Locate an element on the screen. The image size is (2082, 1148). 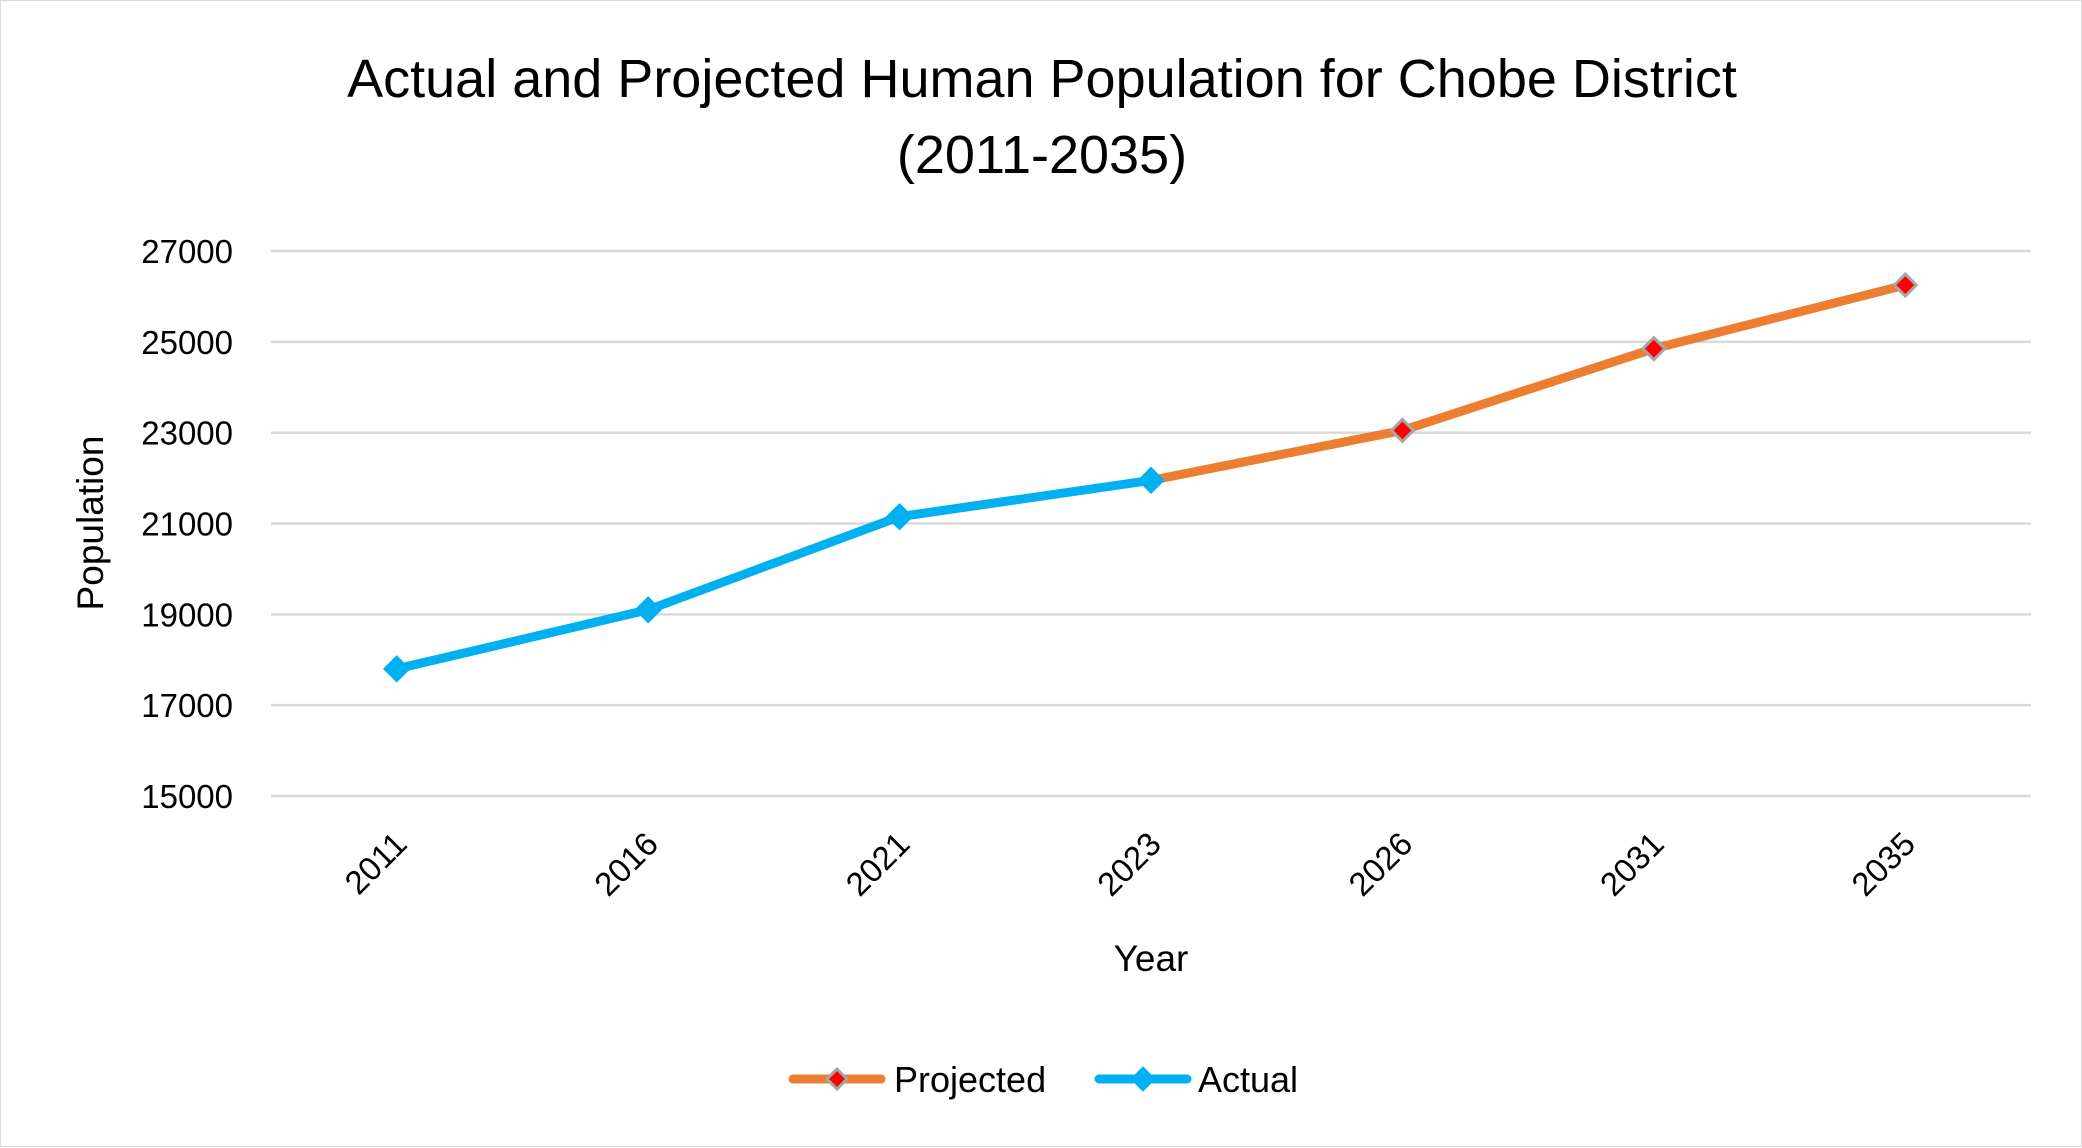
series-line-projected is located at coordinates (1528, 382).